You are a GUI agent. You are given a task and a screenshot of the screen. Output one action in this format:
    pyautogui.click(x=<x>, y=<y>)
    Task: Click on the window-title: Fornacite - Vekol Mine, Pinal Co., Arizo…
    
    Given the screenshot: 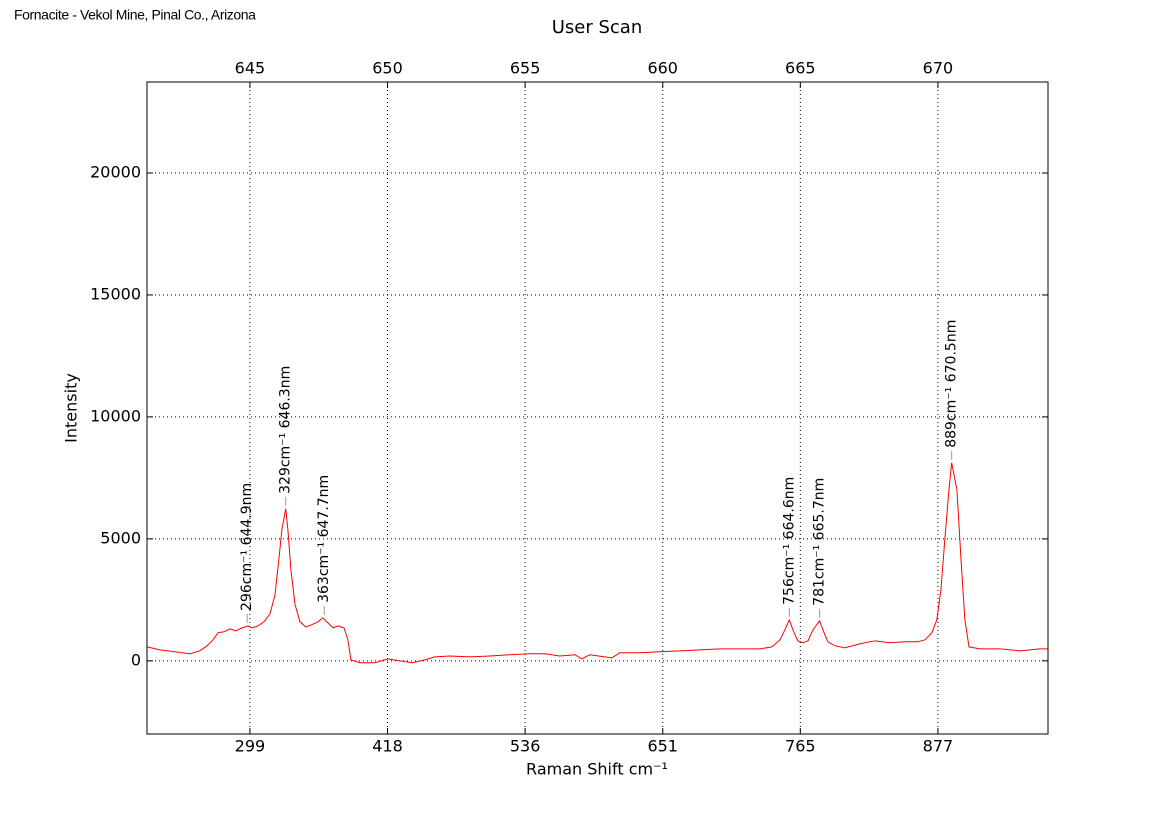 What is the action you would take?
    pyautogui.click(x=135, y=15)
    